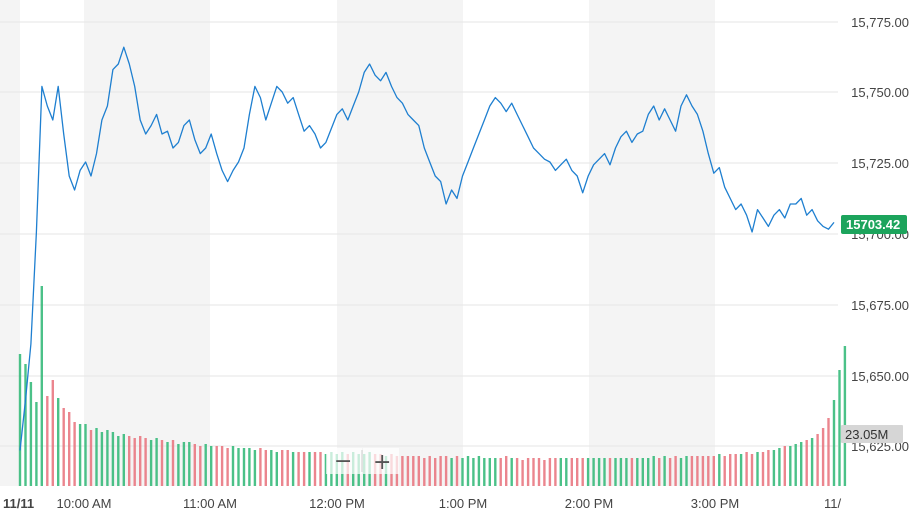  I want to click on x-tick-label: 11:00 AM, so click(210, 503).